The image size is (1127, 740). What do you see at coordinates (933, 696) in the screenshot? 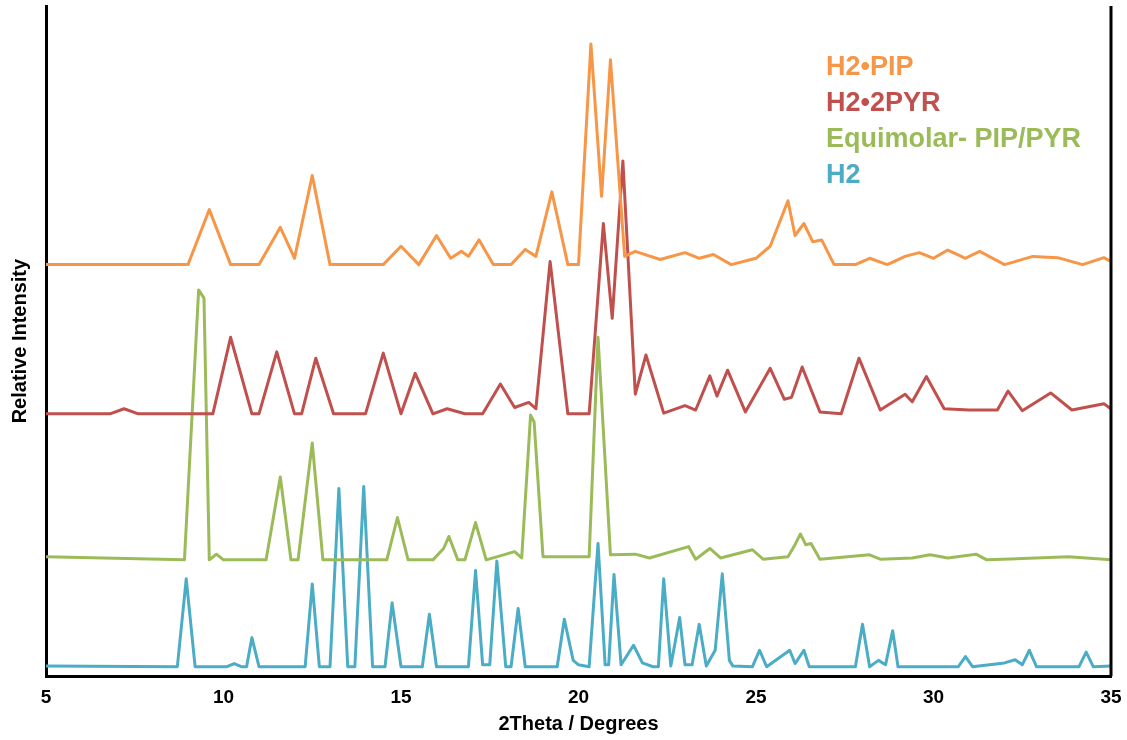
I see `x-tick-label: 30` at bounding box center [933, 696].